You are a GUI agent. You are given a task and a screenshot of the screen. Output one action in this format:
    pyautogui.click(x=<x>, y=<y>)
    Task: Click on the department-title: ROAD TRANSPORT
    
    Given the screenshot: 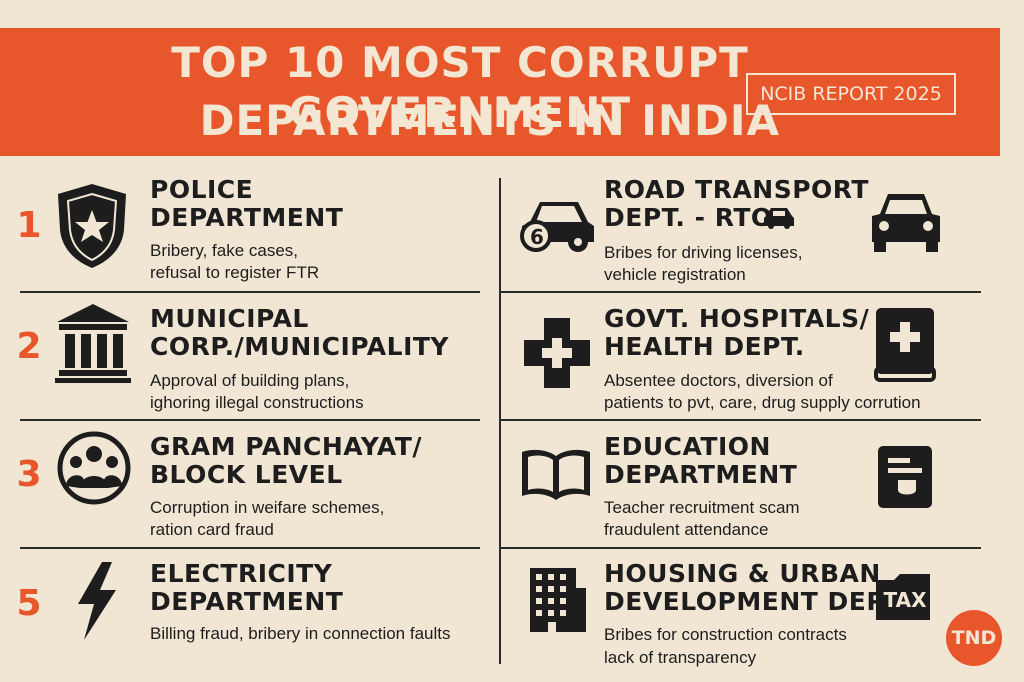 What is the action you would take?
    pyautogui.click(x=736, y=189)
    